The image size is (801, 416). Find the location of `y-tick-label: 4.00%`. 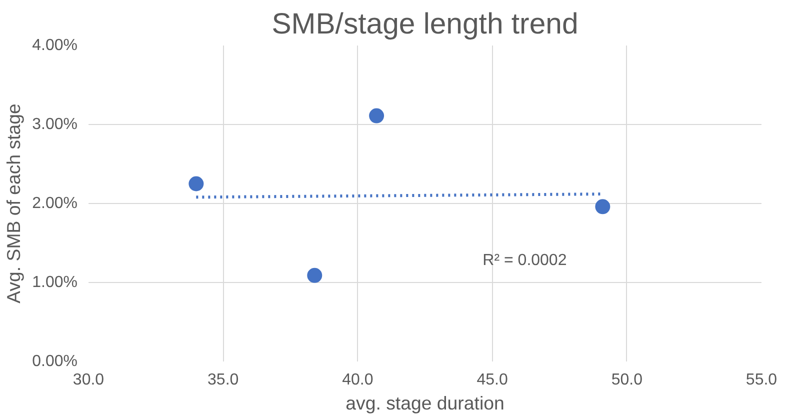

y-tick-label: 4.00% is located at coordinates (55, 45).